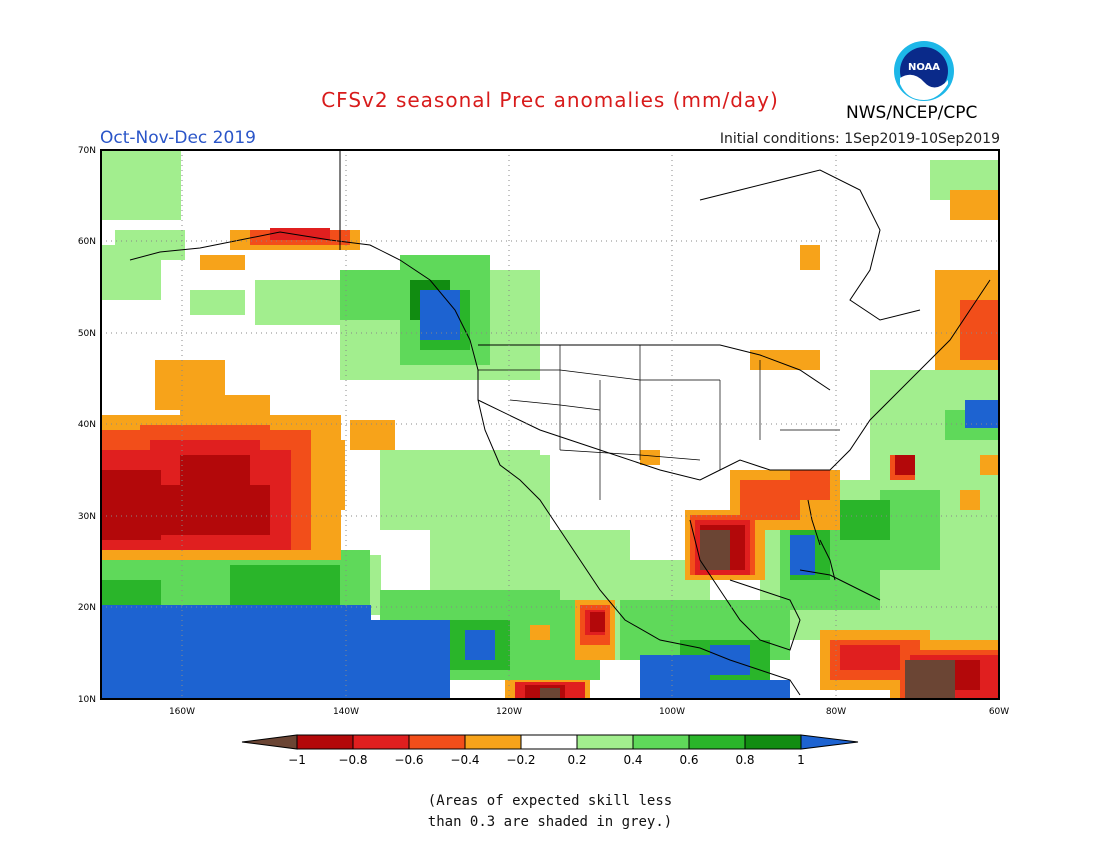  What do you see at coordinates (576, 760) in the screenshot?
I see `colorbar-label: 0.2` at bounding box center [576, 760].